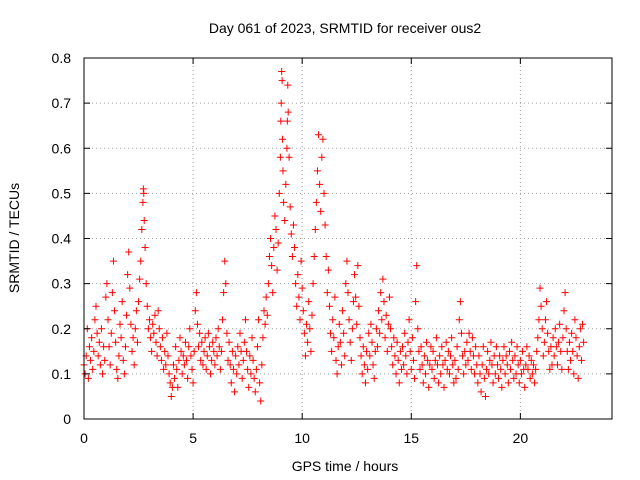 The width and height of the screenshot is (640, 480). What do you see at coordinates (84, 438) in the screenshot?
I see `x-tick-label: 0` at bounding box center [84, 438].